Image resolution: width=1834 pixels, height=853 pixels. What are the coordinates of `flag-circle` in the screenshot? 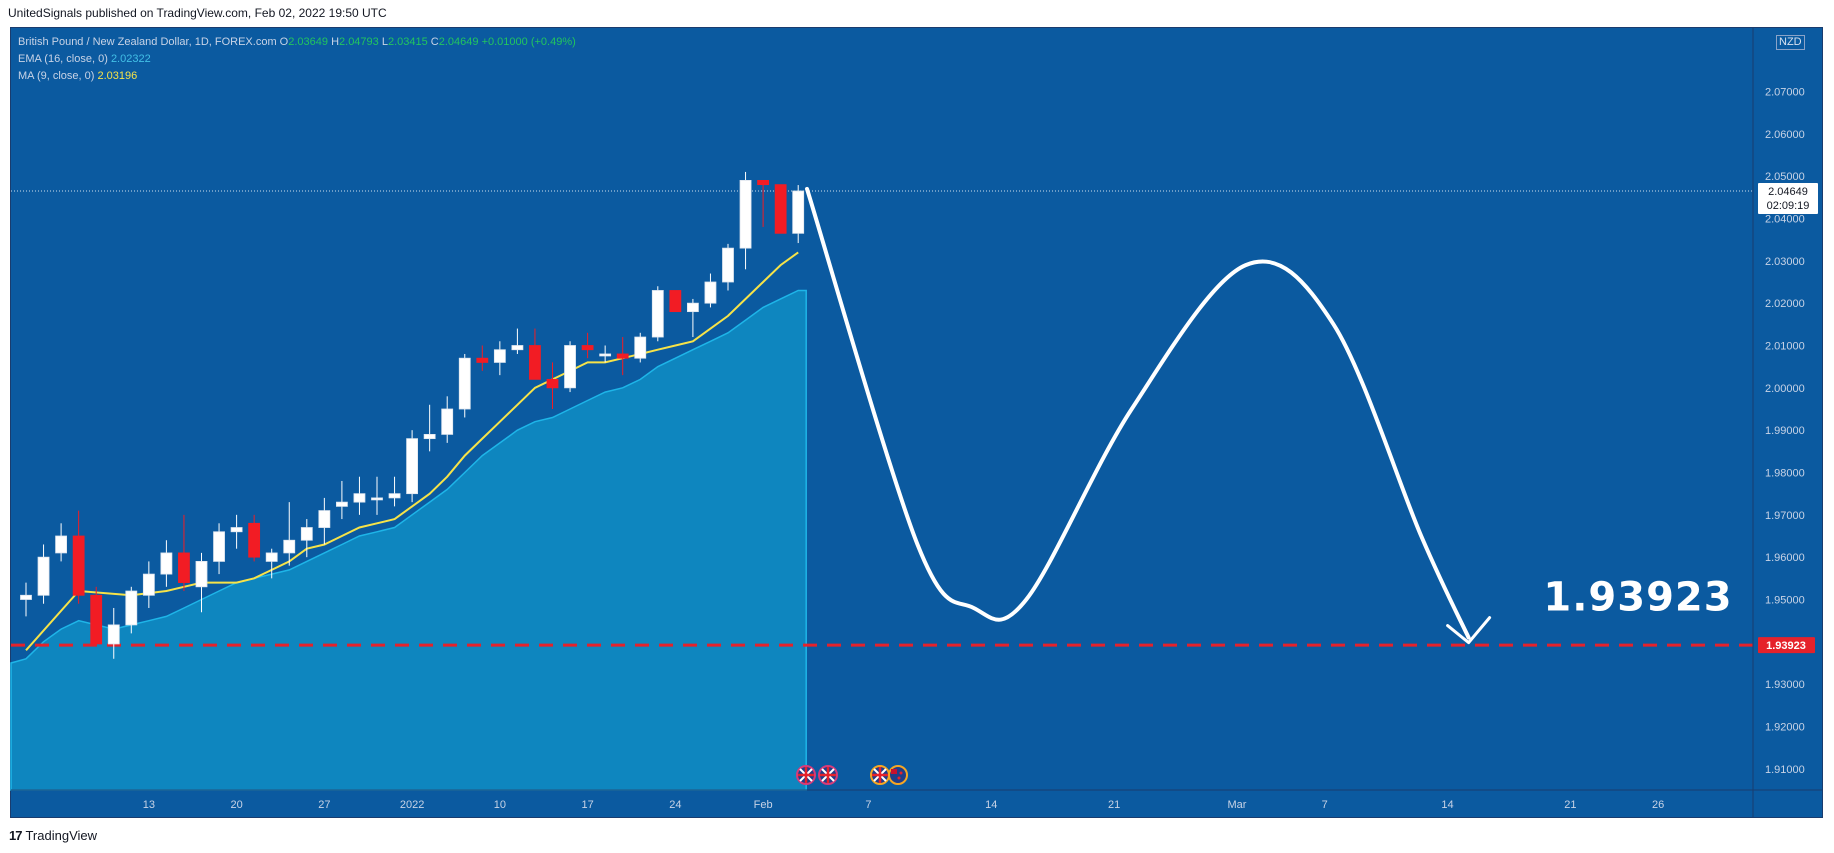 It's located at (898, 775).